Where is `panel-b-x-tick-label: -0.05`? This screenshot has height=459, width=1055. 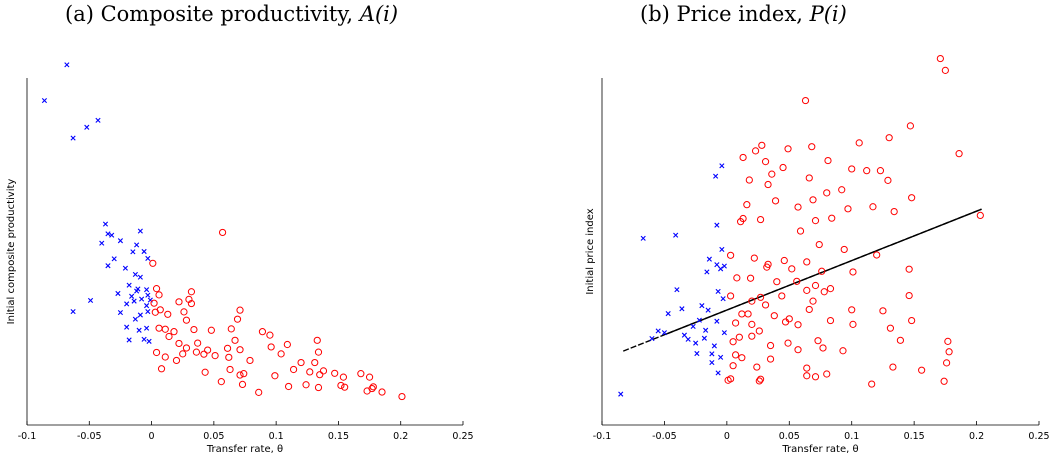 panel-b-x-tick-label: -0.05 is located at coordinates (664, 436).